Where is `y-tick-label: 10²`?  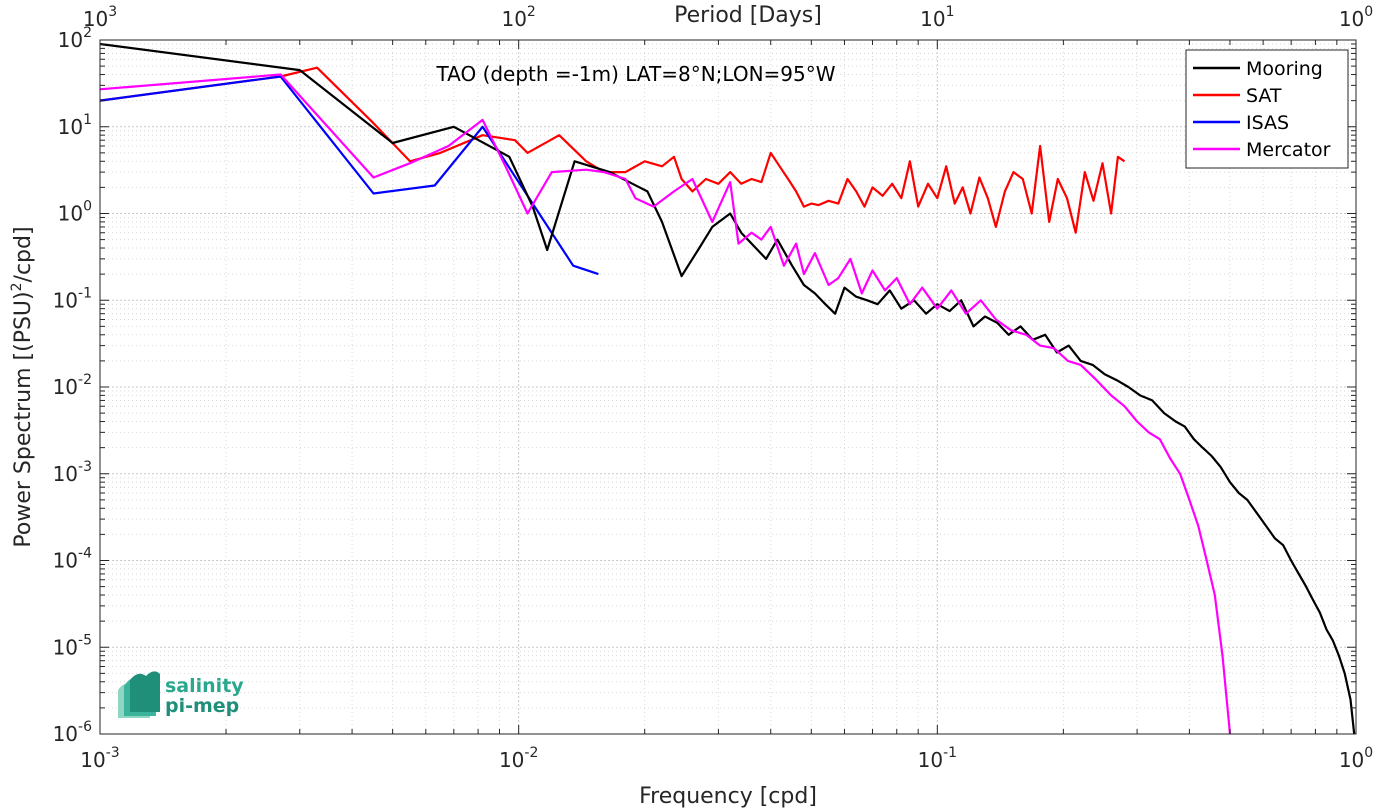
y-tick-label: 10² is located at coordinates (75, 38).